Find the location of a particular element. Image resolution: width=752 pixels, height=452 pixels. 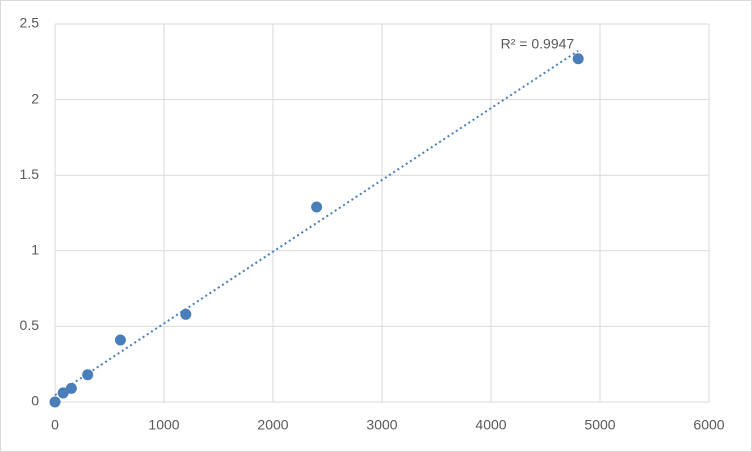

y-tick-label: 0 is located at coordinates (35, 401).